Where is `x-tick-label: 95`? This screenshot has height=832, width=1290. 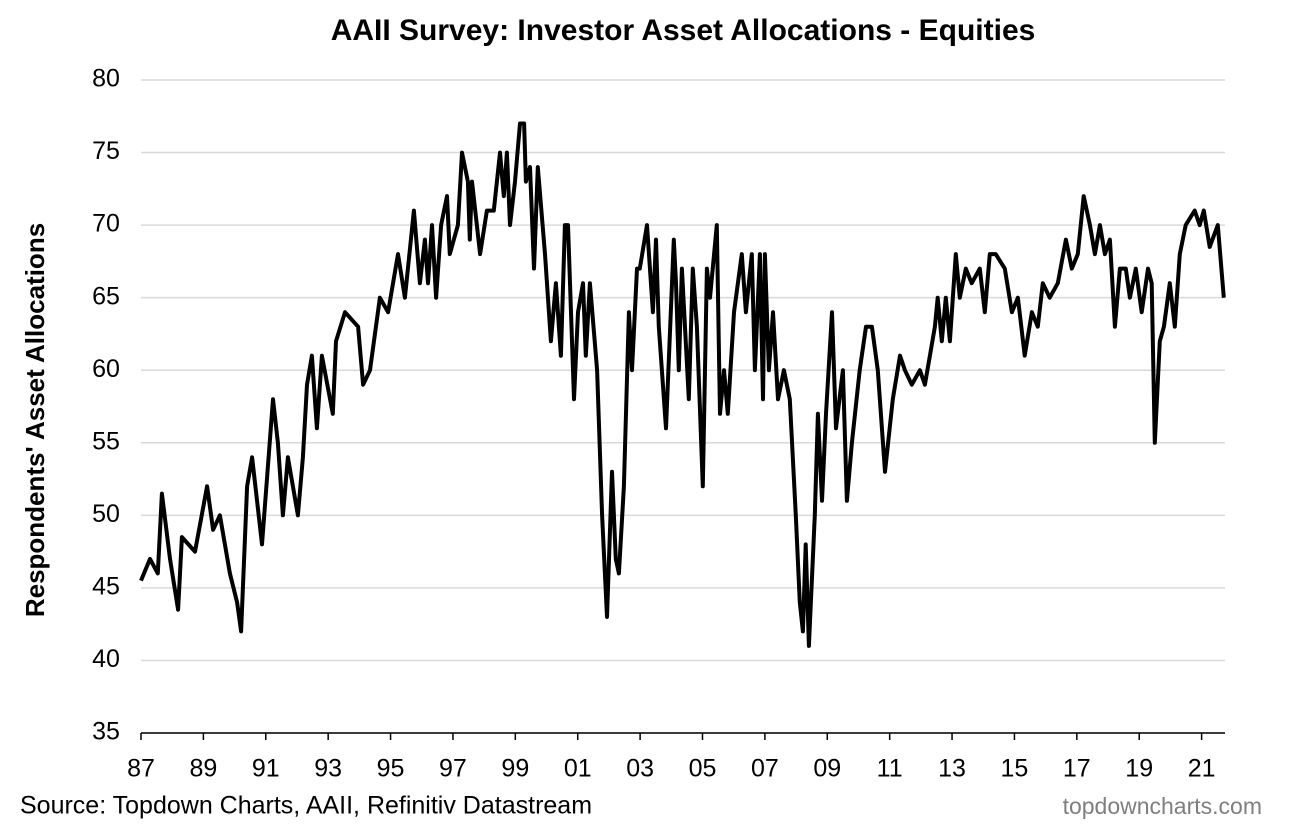
x-tick-label: 95 is located at coordinates (391, 769).